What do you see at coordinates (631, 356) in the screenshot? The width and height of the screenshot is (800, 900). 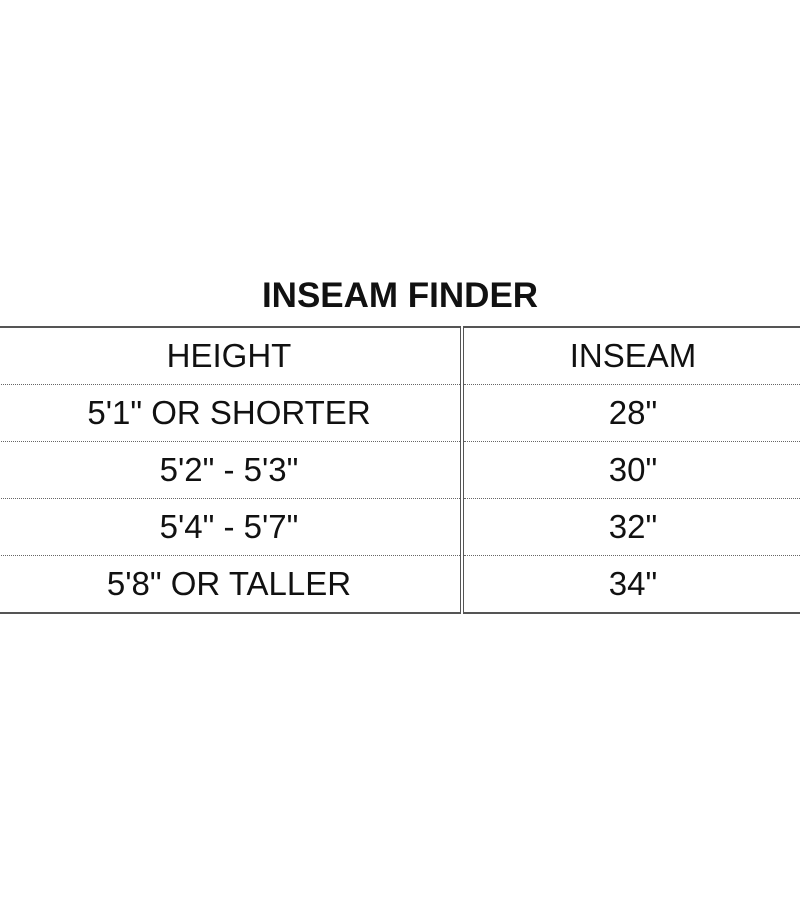 I see `header-inseam: INSEAM` at bounding box center [631, 356].